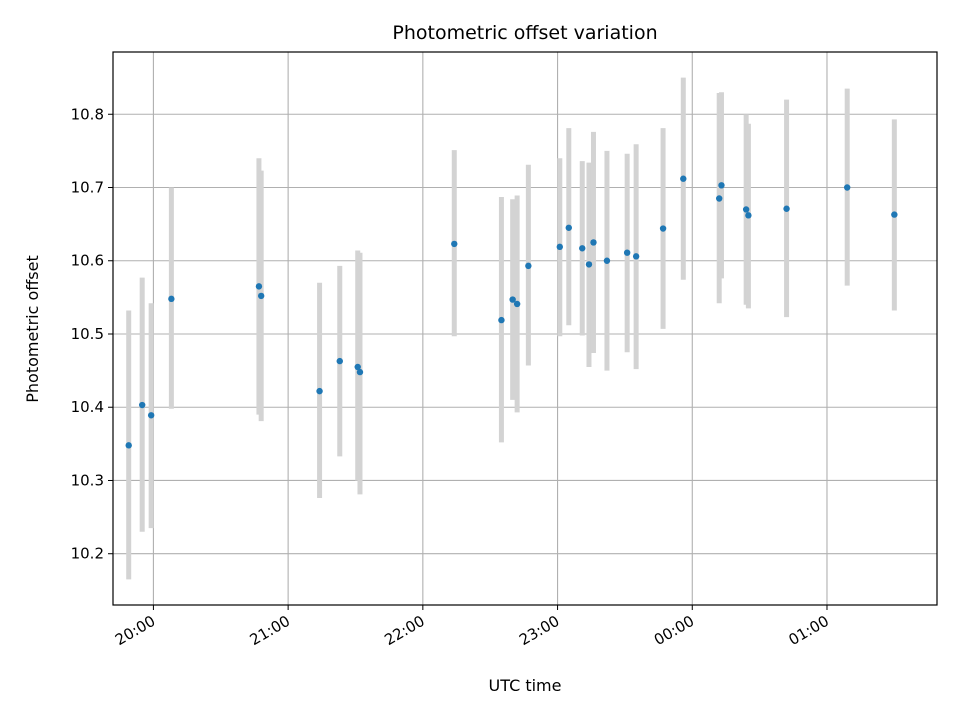 The image size is (960, 720). I want to click on y-tick-label: 10.2, so click(87, 554).